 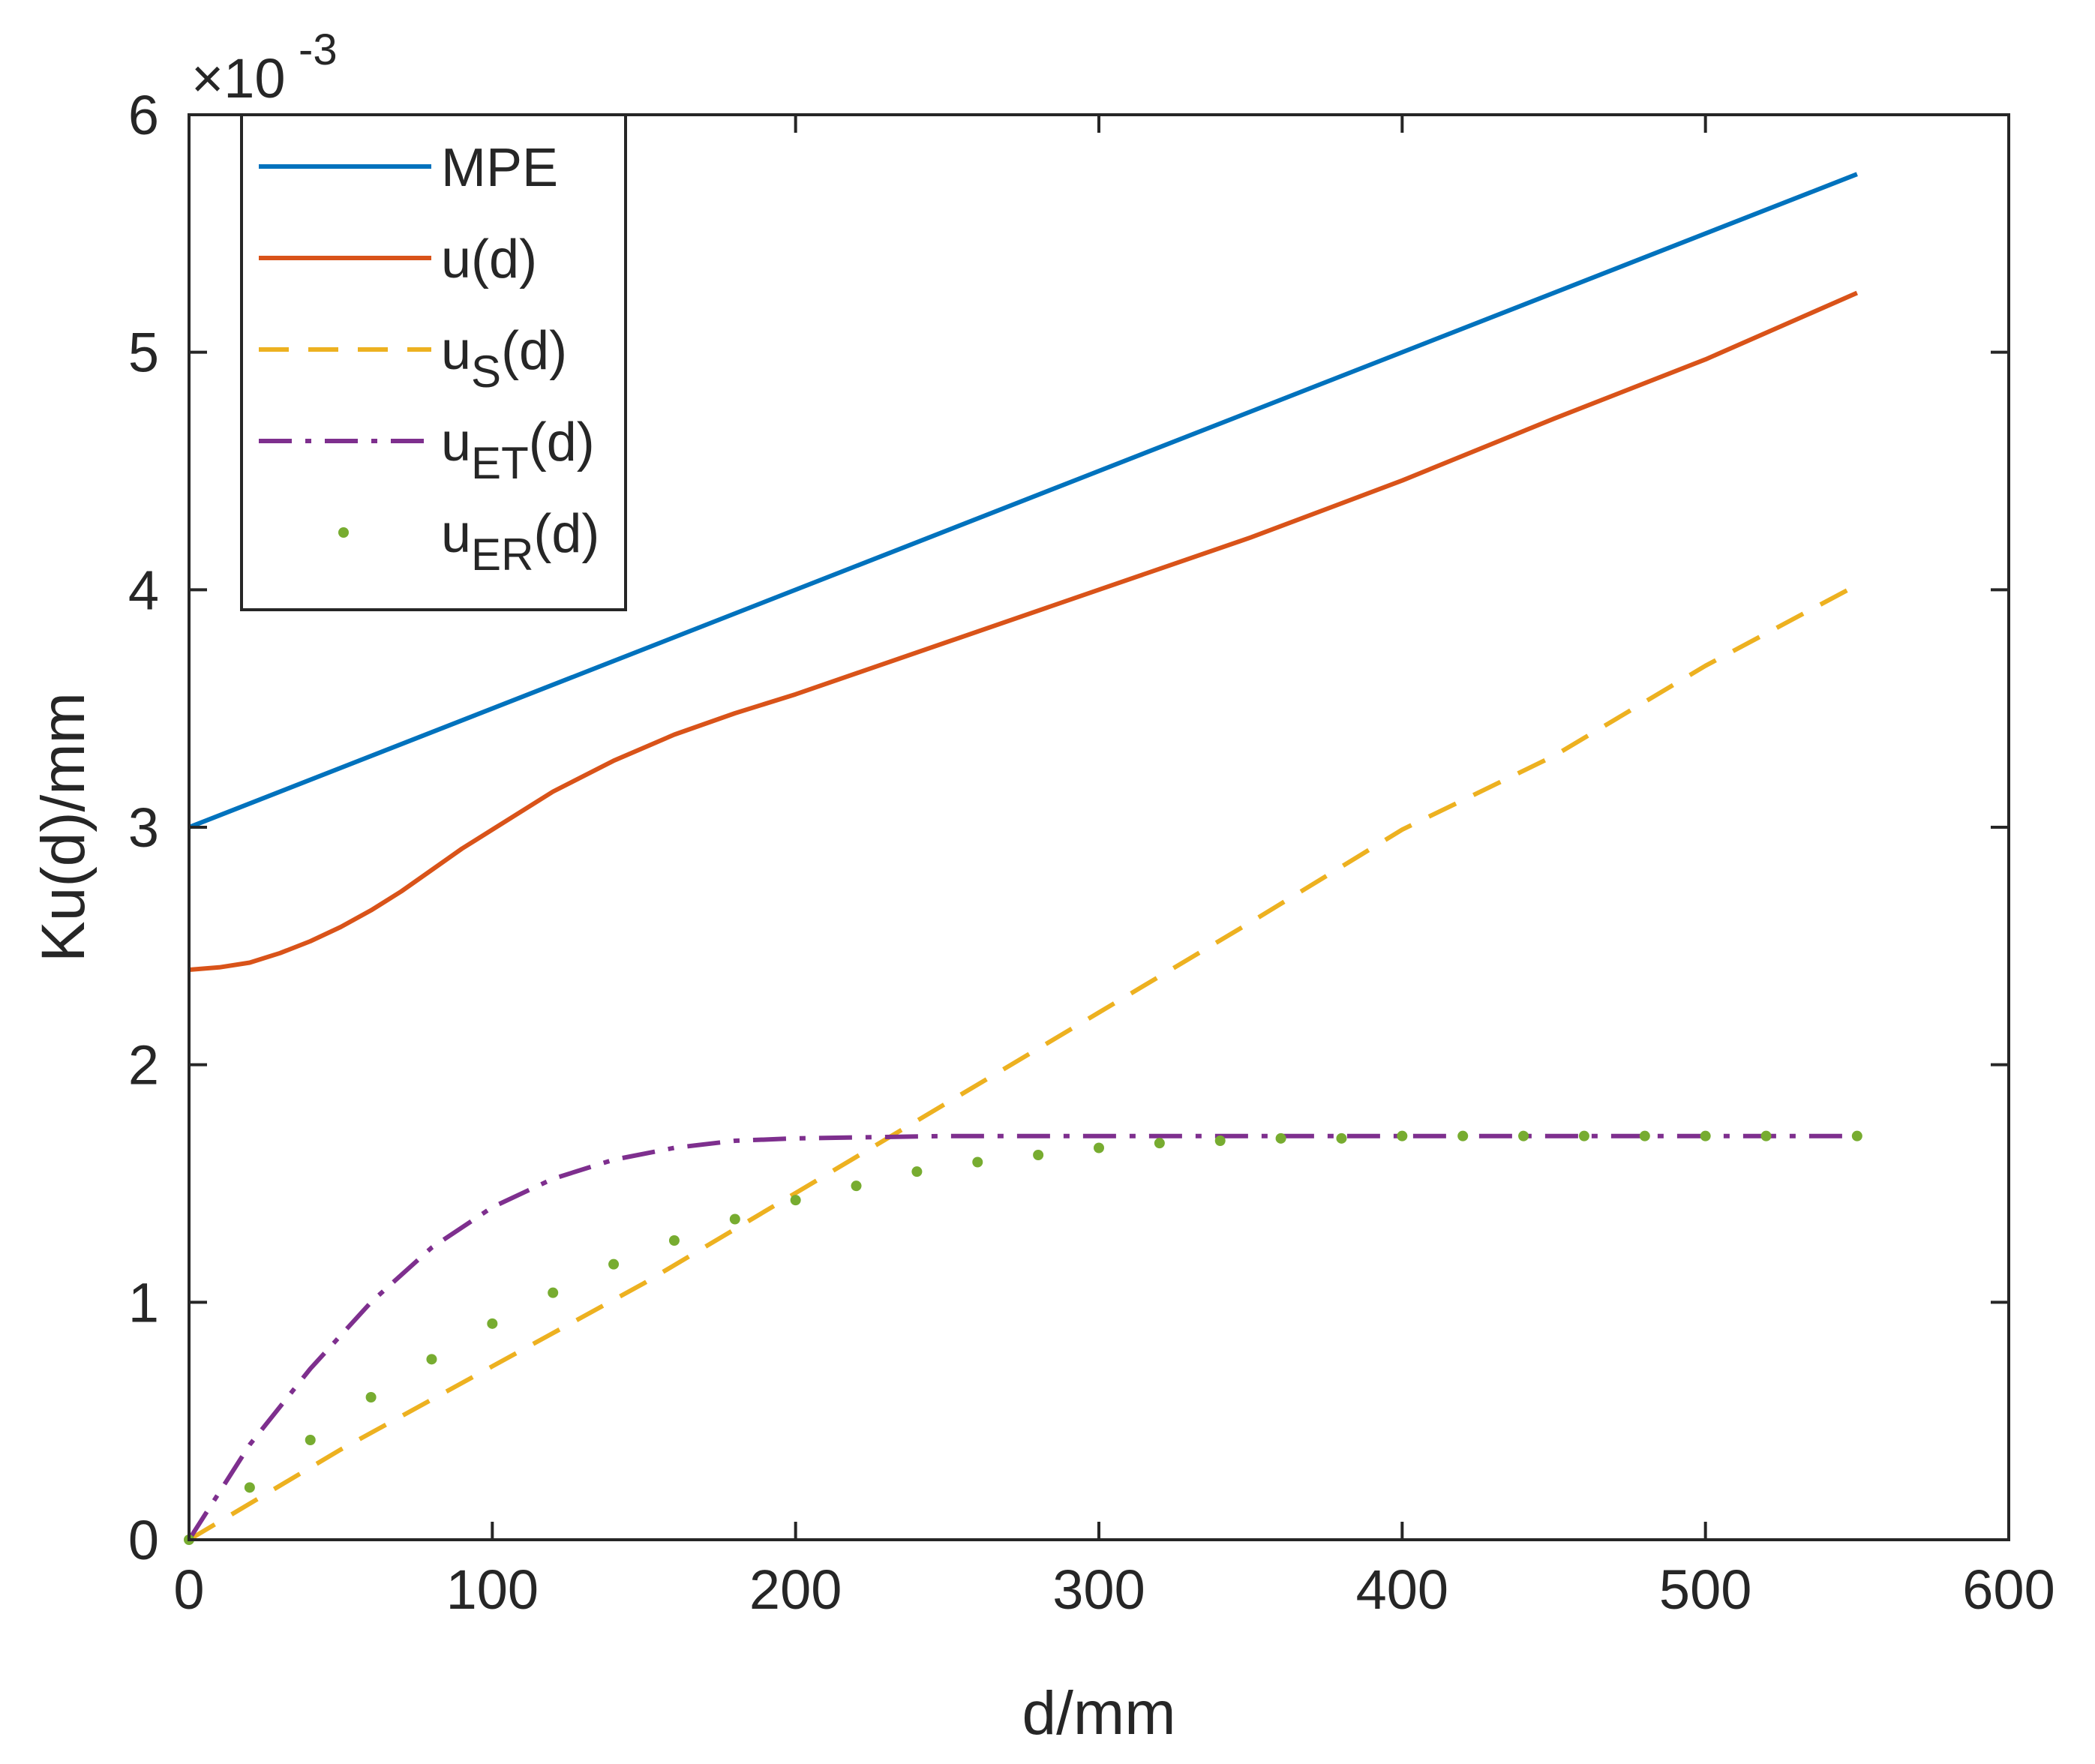 What do you see at coordinates (1402, 1589) in the screenshot?
I see `x-tick-label: 400` at bounding box center [1402, 1589].